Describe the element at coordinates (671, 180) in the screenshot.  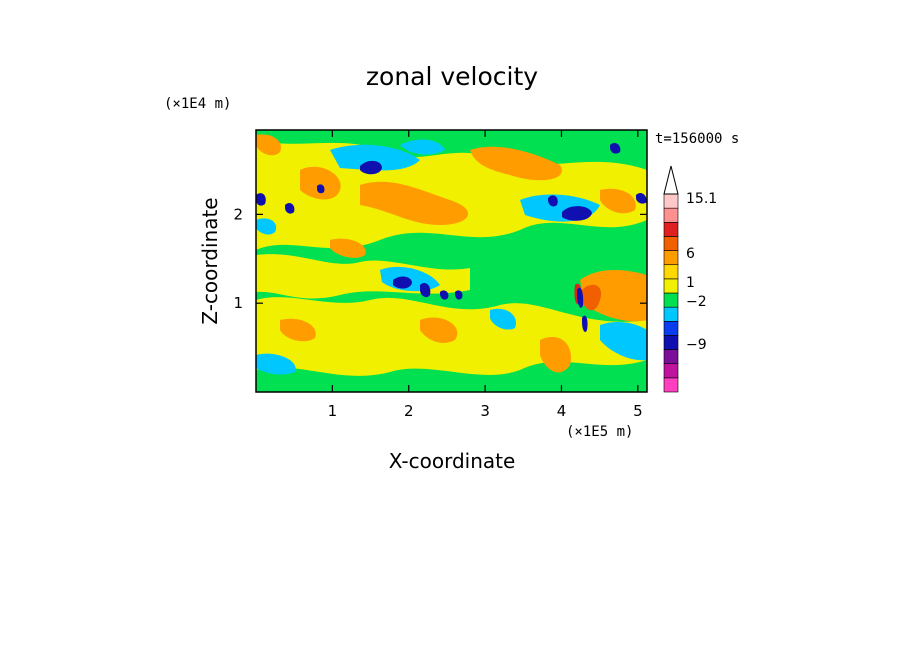
I see `colorbar-overflow-arrow` at that location.